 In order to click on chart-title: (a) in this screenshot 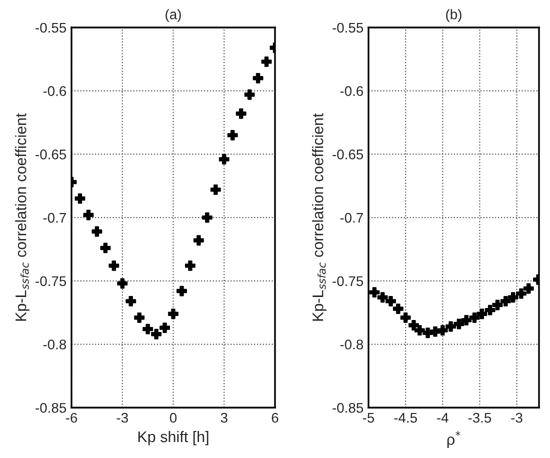, I will do `click(173, 15)`.